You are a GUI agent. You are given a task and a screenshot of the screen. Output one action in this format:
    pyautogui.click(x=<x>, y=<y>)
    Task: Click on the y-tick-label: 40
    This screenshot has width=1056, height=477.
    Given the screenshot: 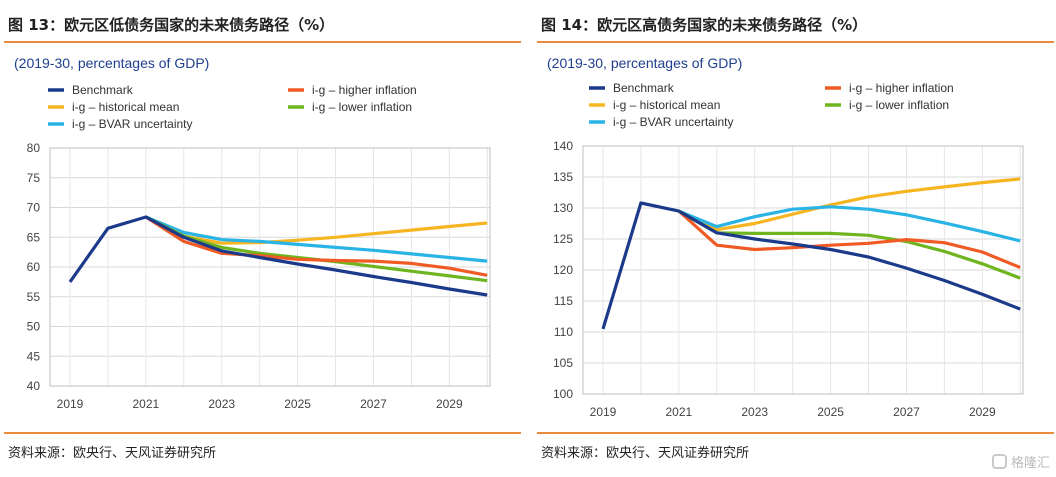 What is the action you would take?
    pyautogui.click(x=34, y=386)
    